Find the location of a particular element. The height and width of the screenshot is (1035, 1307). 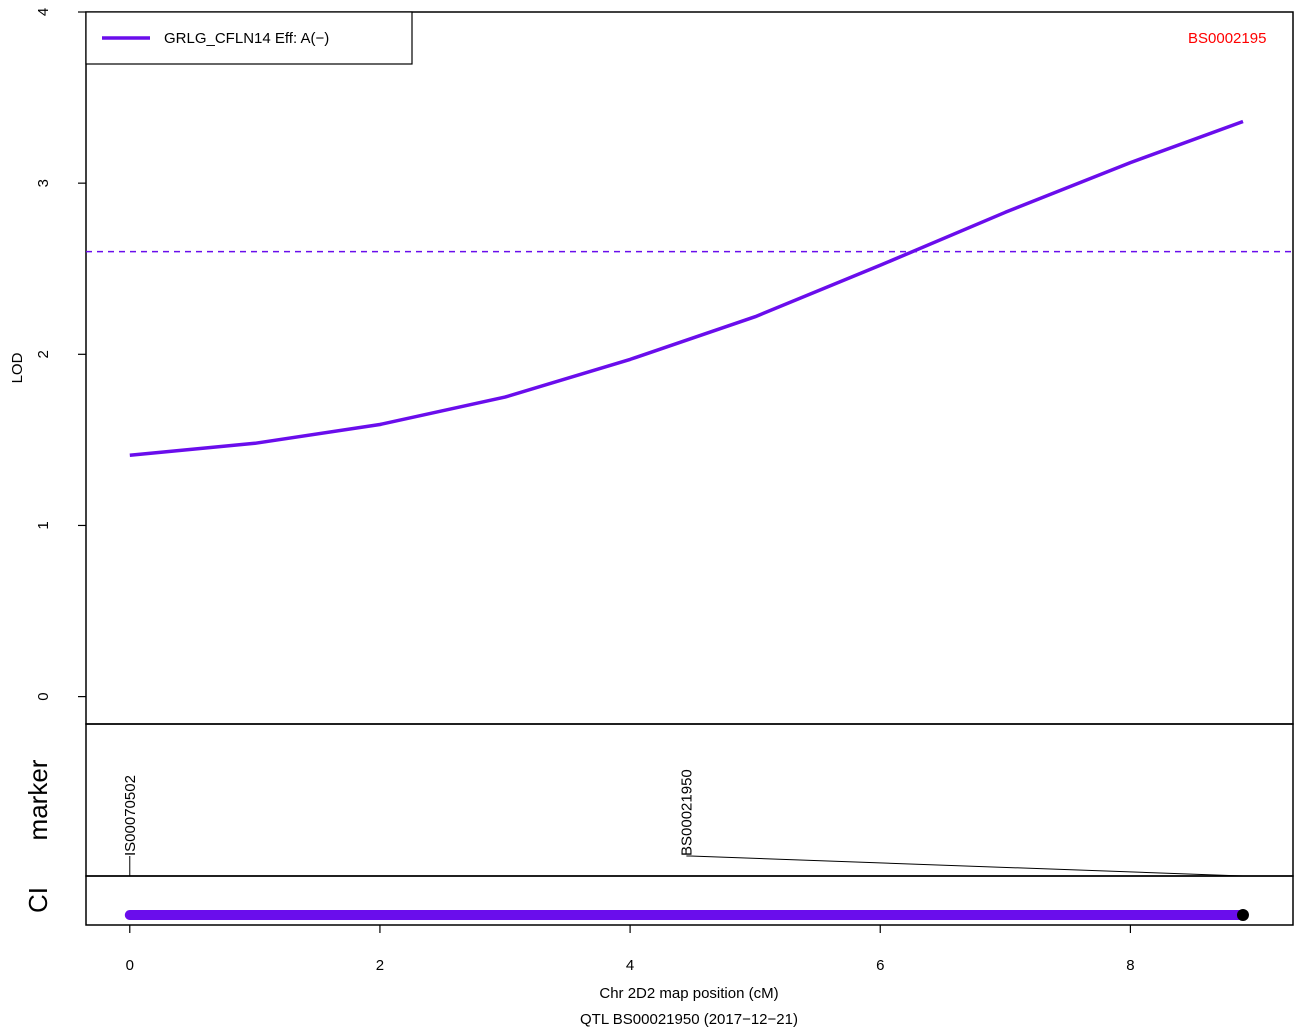

x-tick-label: 4 is located at coordinates (630, 965).